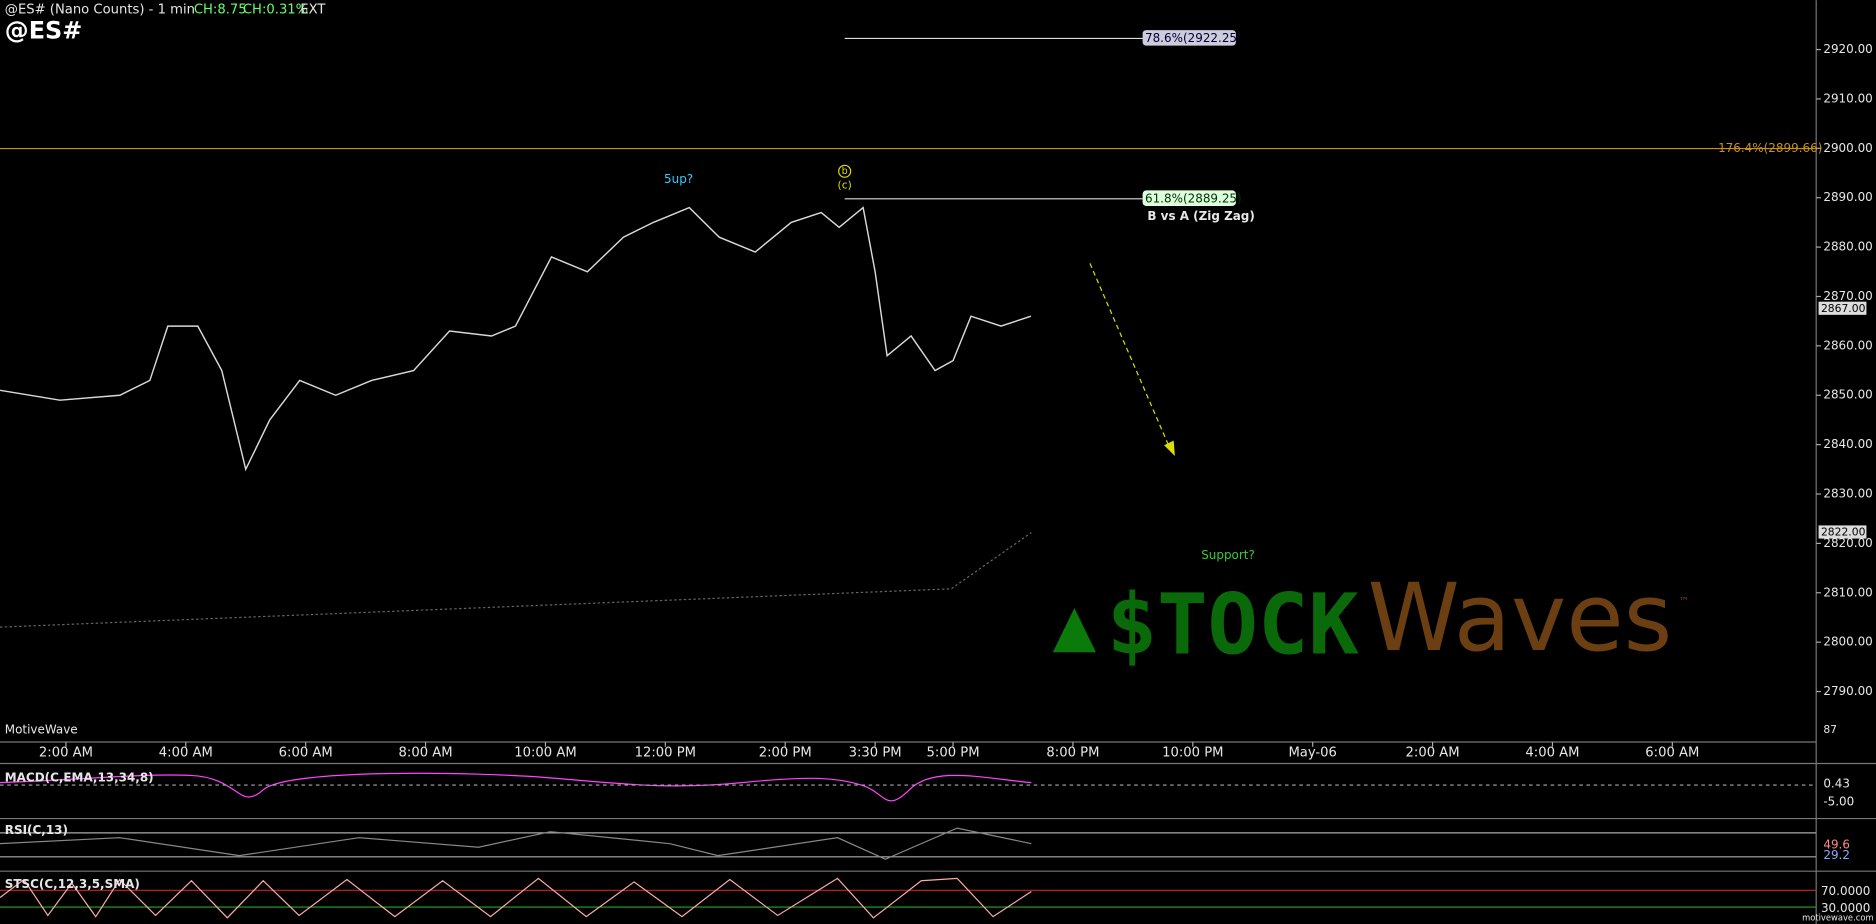  What do you see at coordinates (1847, 395) in the screenshot?
I see `y-tick-label: 2850.00` at bounding box center [1847, 395].